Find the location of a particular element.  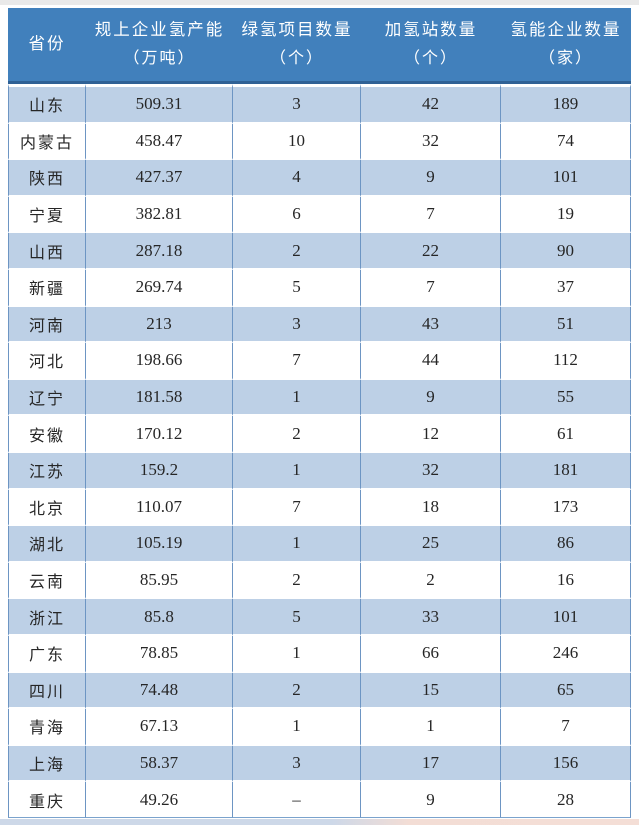

top-edge-strip is located at coordinates (319, 2).